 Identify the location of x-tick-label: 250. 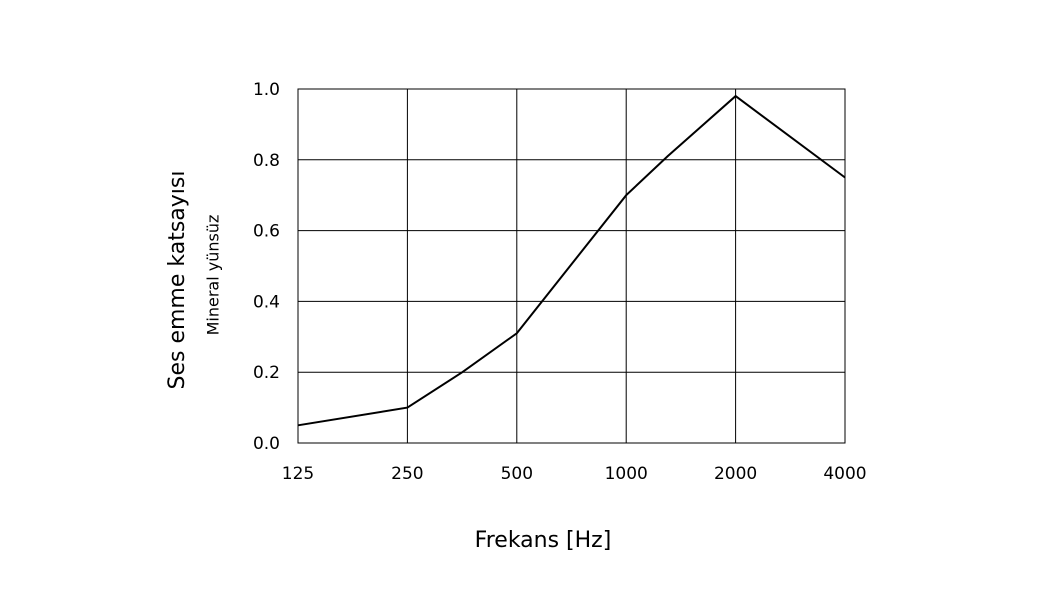
(407, 474).